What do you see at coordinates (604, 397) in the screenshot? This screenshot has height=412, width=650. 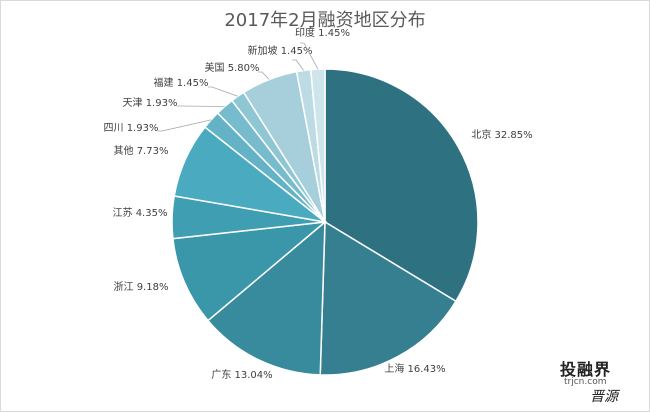 I see `watermark-signature: 晋源` at bounding box center [604, 397].